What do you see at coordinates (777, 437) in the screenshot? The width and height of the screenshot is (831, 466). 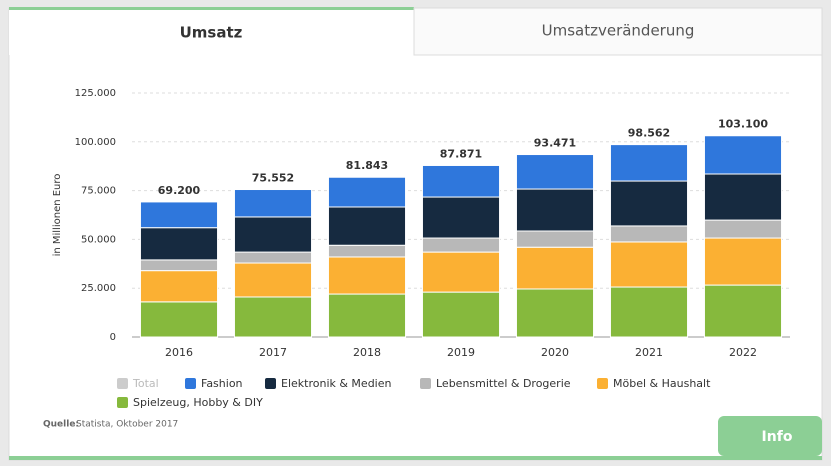 I see `info-label: Info` at bounding box center [777, 437].